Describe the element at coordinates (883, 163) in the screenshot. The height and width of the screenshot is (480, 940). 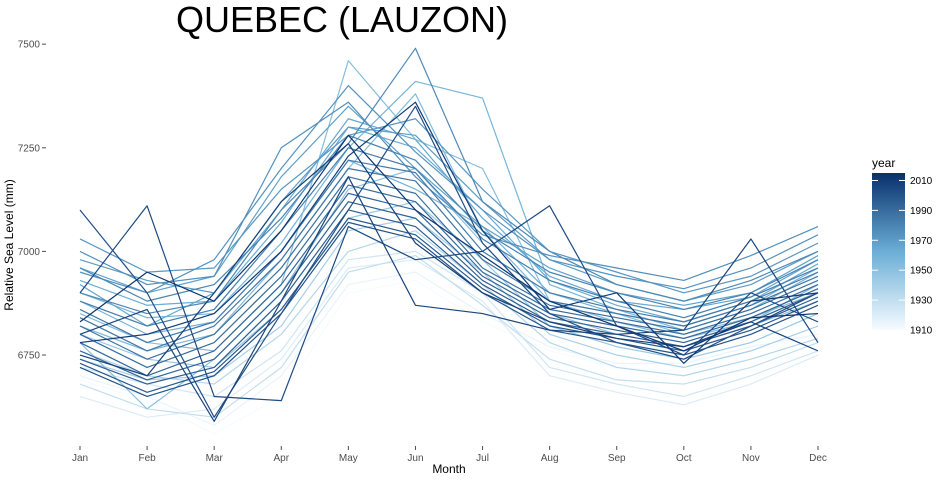
I see `legend-title: year` at that location.